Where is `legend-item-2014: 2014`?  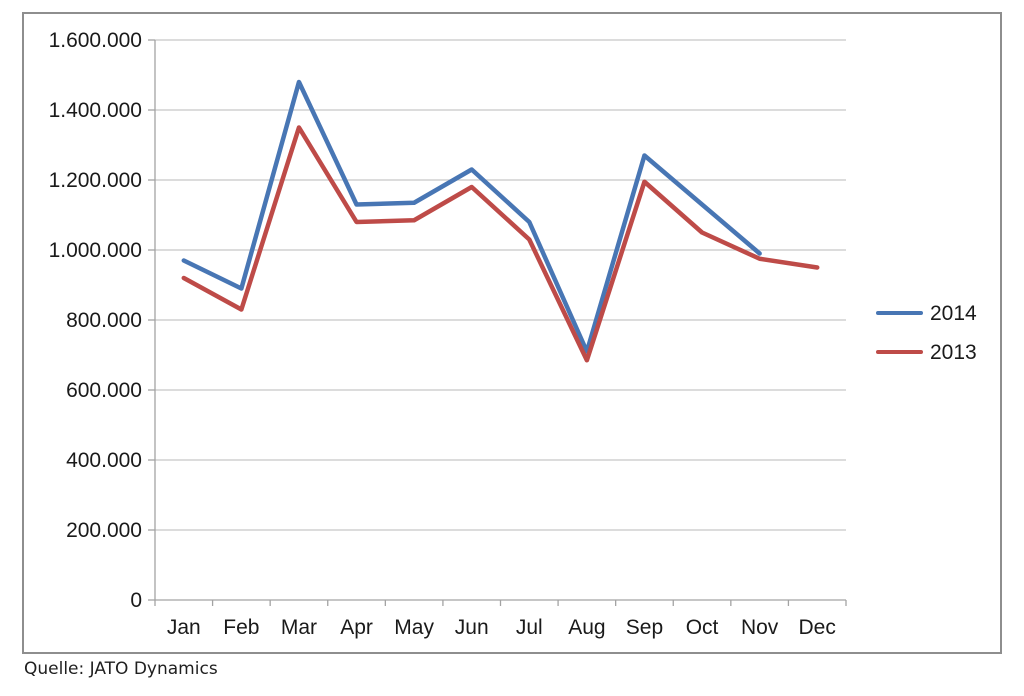 legend-item-2014: 2014 is located at coordinates (926, 313).